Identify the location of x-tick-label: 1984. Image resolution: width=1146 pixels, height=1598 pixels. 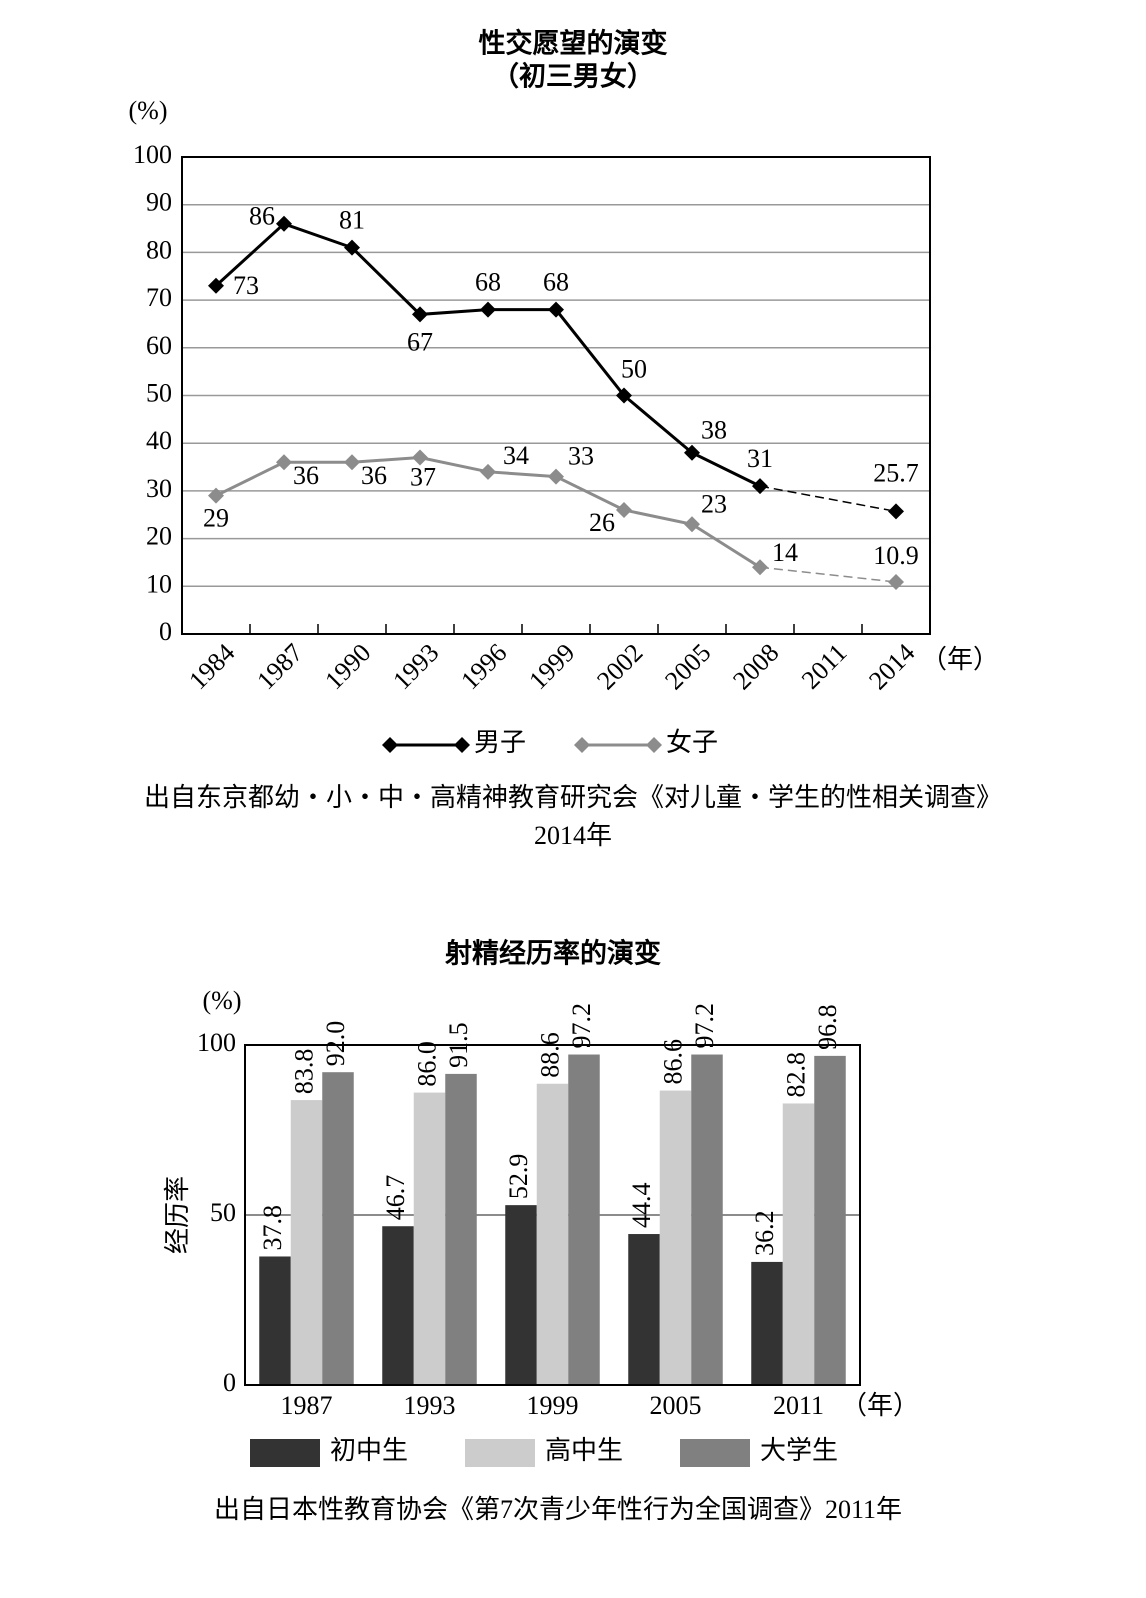
(211, 666).